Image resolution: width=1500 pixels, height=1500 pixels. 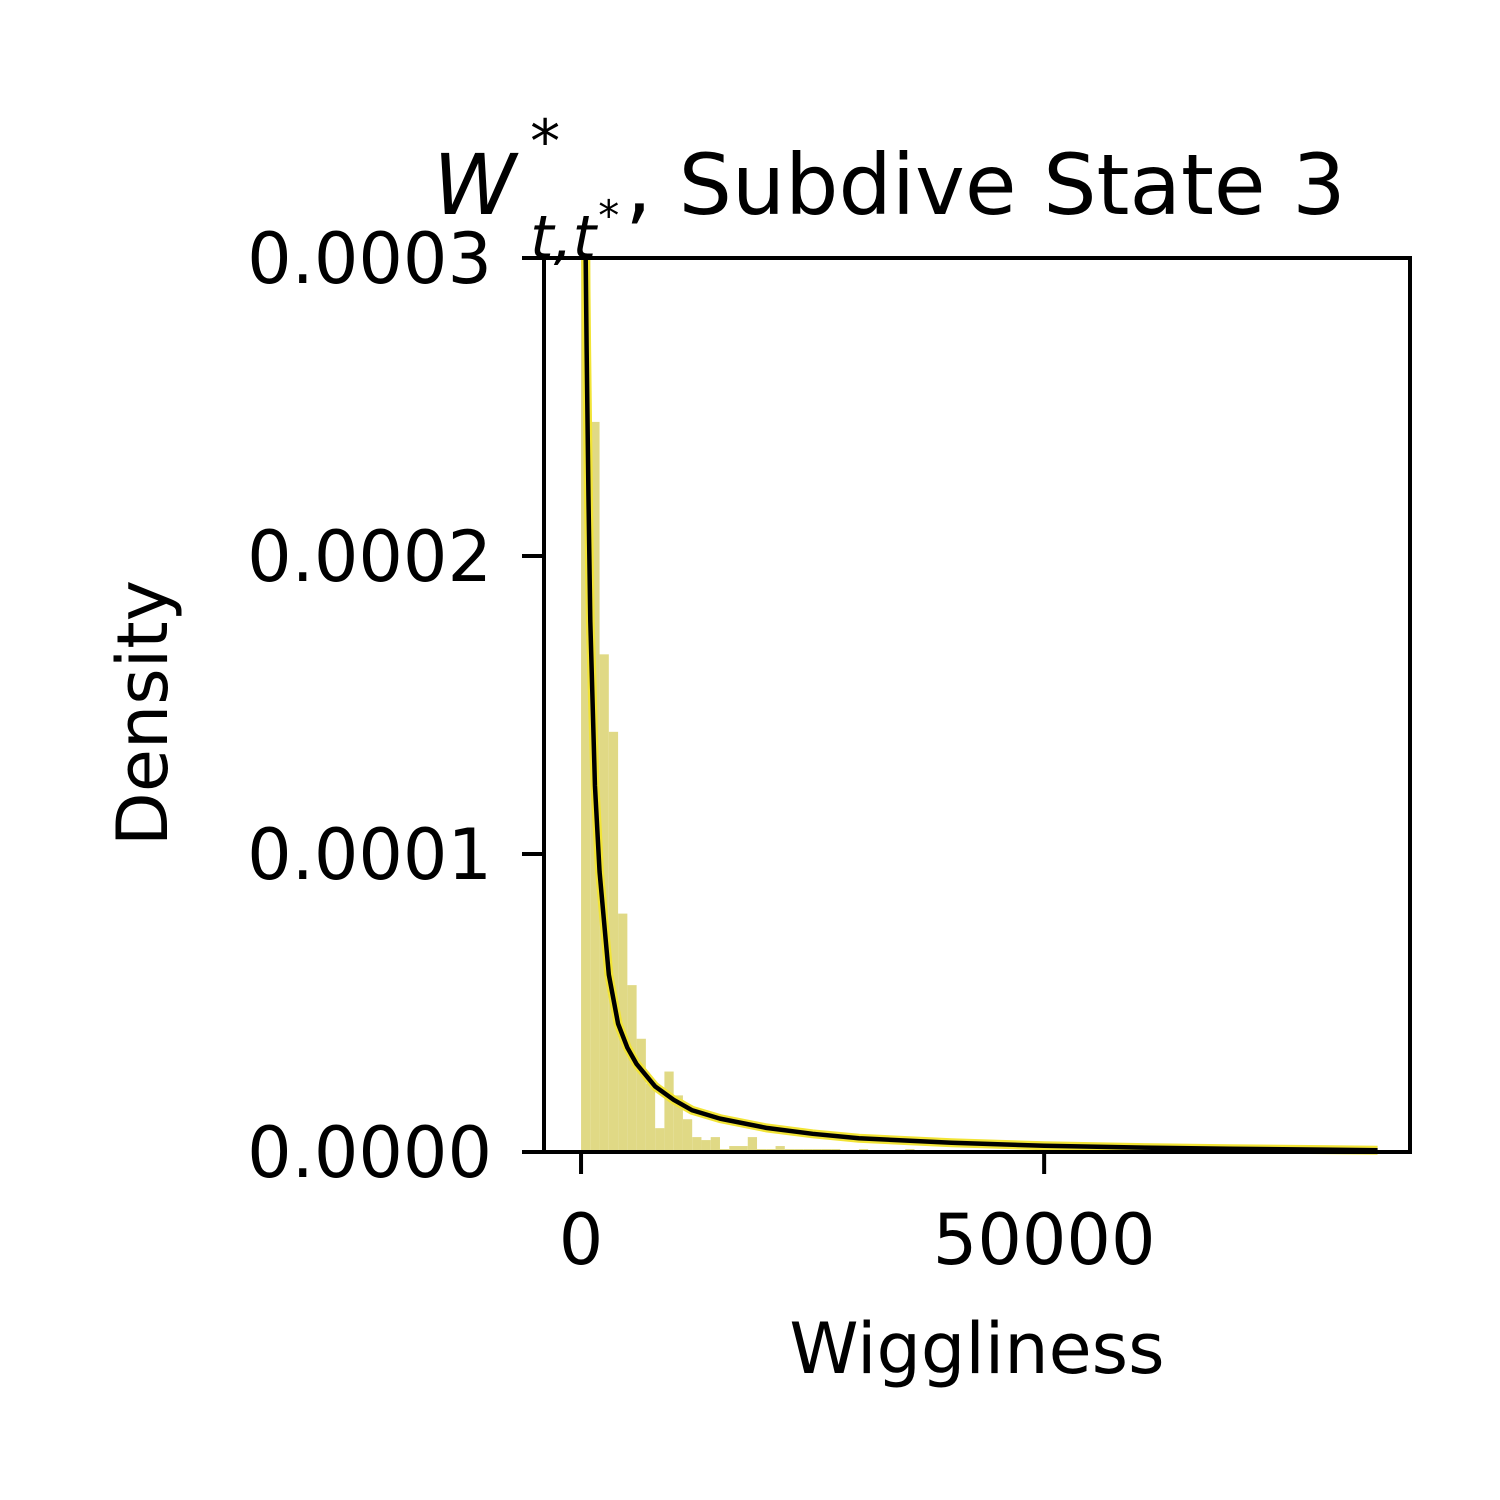 What do you see at coordinates (369, 1153) in the screenshot?
I see `y-tick-label: 0.0000` at bounding box center [369, 1153].